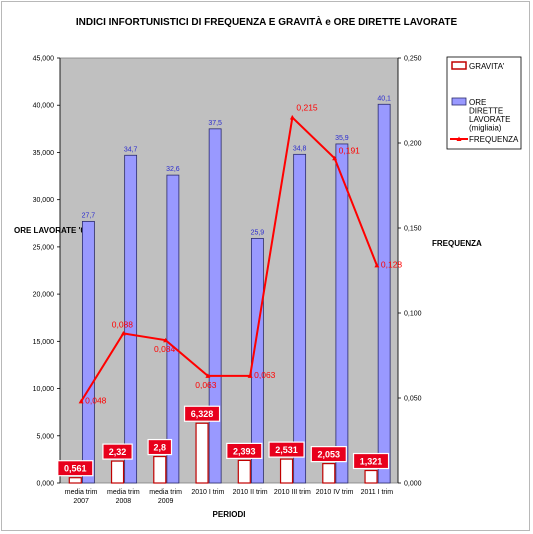  What do you see at coordinates (44, 200) in the screenshot?
I see `left-tick-label: 30,000` at bounding box center [44, 200].